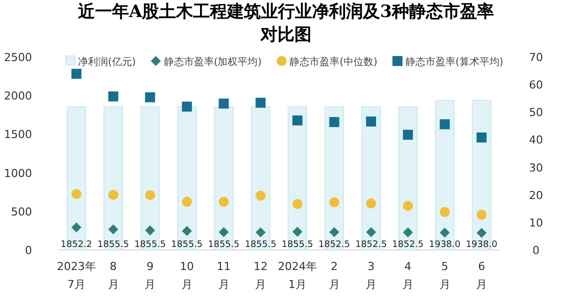 The width and height of the screenshot is (573, 302). What do you see at coordinates (76, 275) in the screenshot?
I see `x-tick-label: 2023年 7月` at bounding box center [76, 275].